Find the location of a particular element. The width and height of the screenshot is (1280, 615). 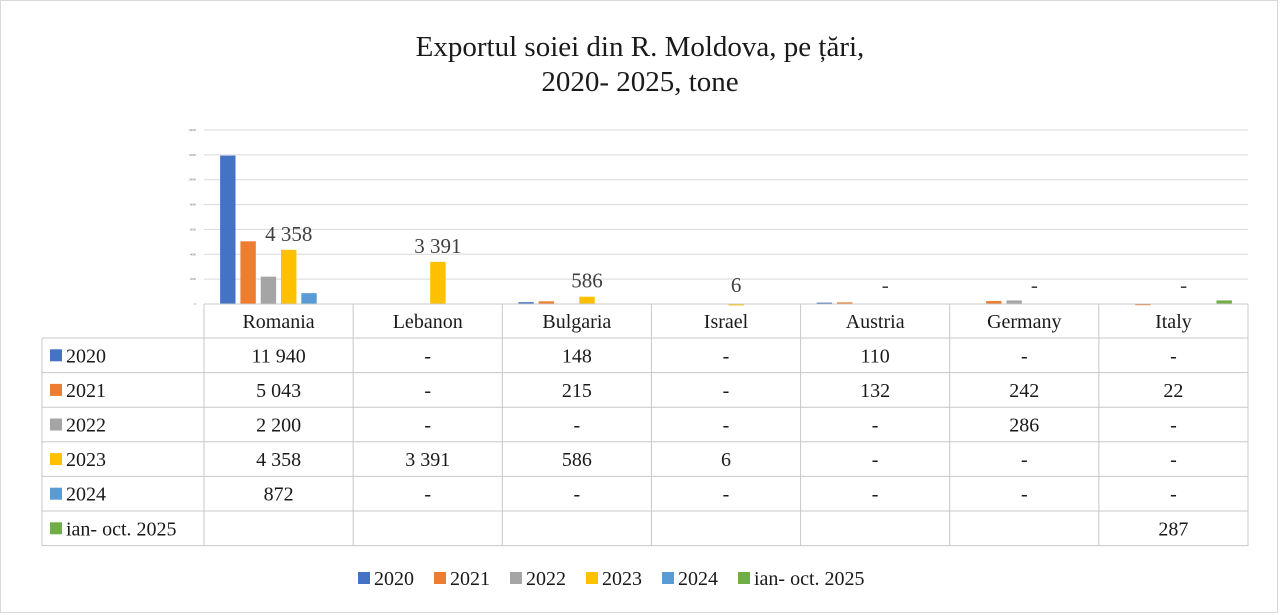

cell-0-italy: - is located at coordinates (1173, 356).